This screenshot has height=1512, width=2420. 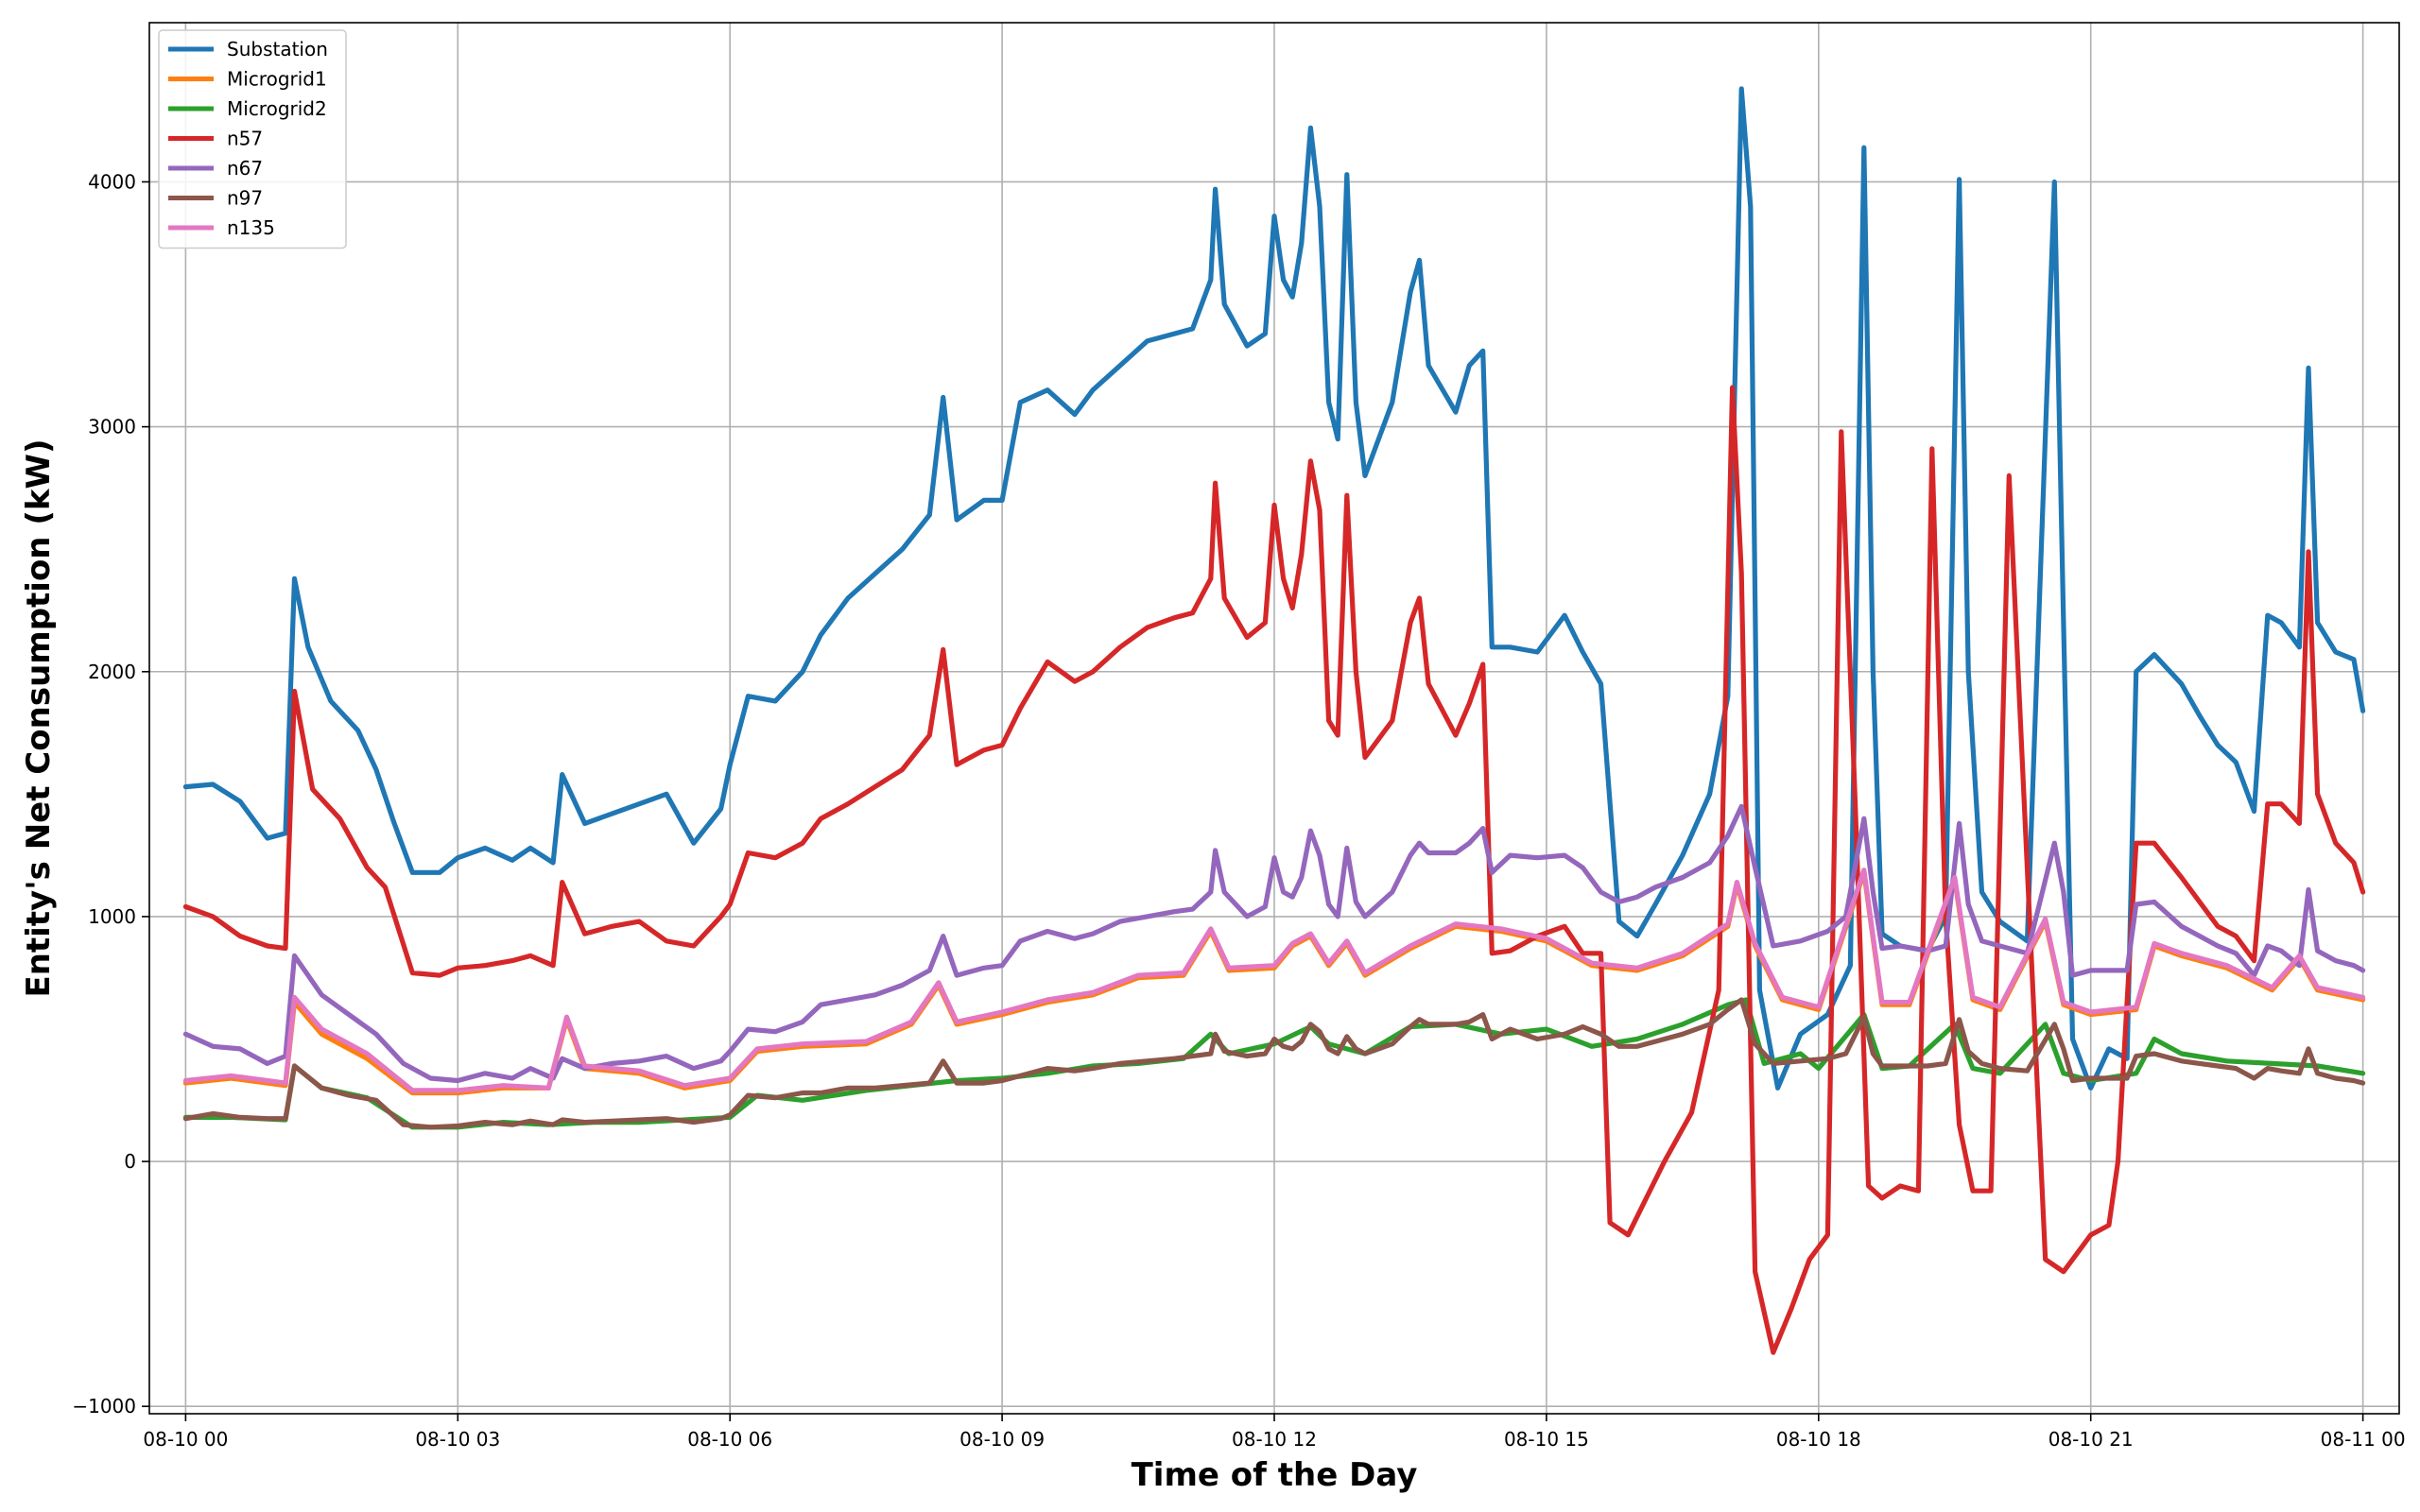 I want to click on legend-label-n57: n57, so click(x=245, y=139).